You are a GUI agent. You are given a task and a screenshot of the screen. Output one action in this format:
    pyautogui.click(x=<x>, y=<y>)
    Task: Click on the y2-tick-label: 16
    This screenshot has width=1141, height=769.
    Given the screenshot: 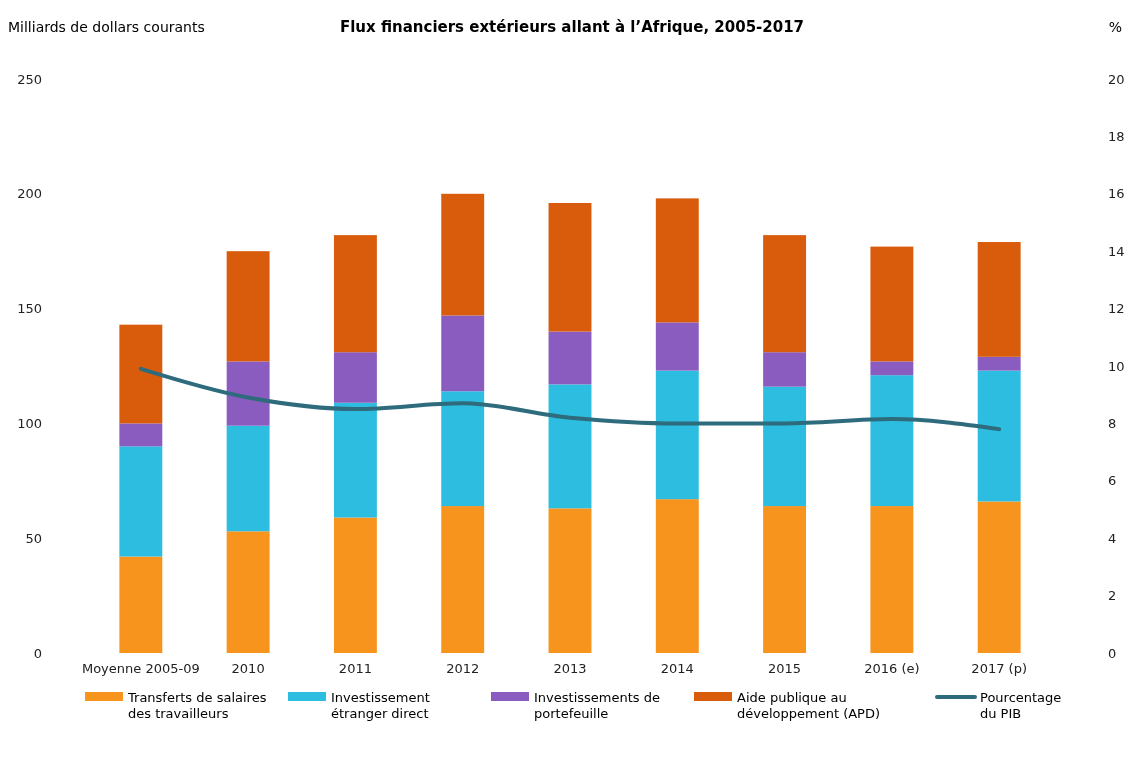 What is the action you would take?
    pyautogui.click(x=1116, y=194)
    